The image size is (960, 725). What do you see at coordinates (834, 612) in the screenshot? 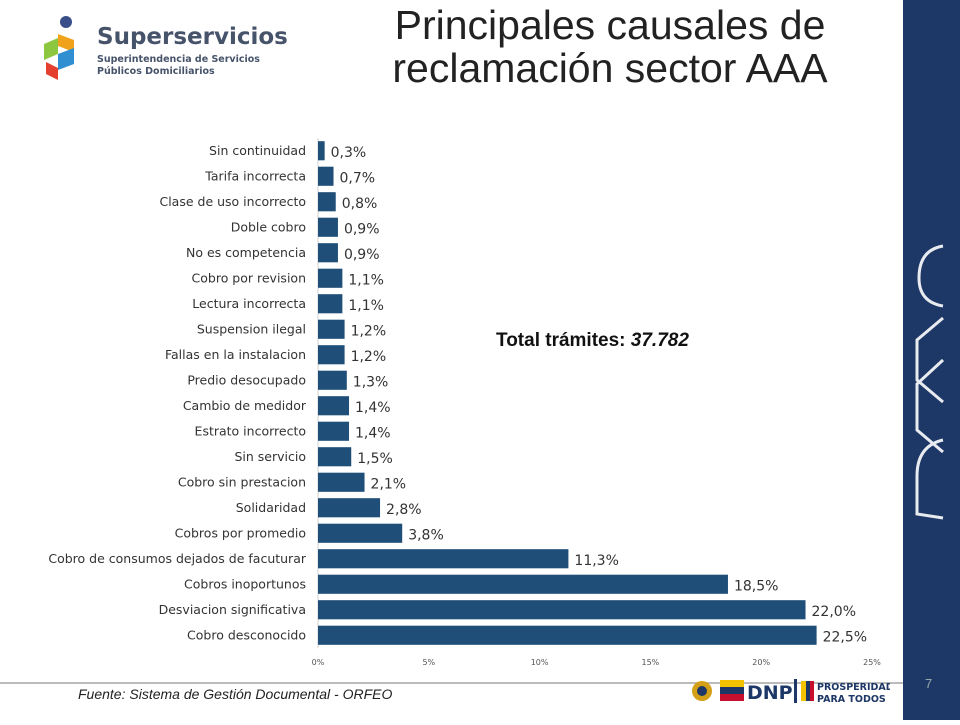
I see `data-label: 22,0%` at bounding box center [834, 612].